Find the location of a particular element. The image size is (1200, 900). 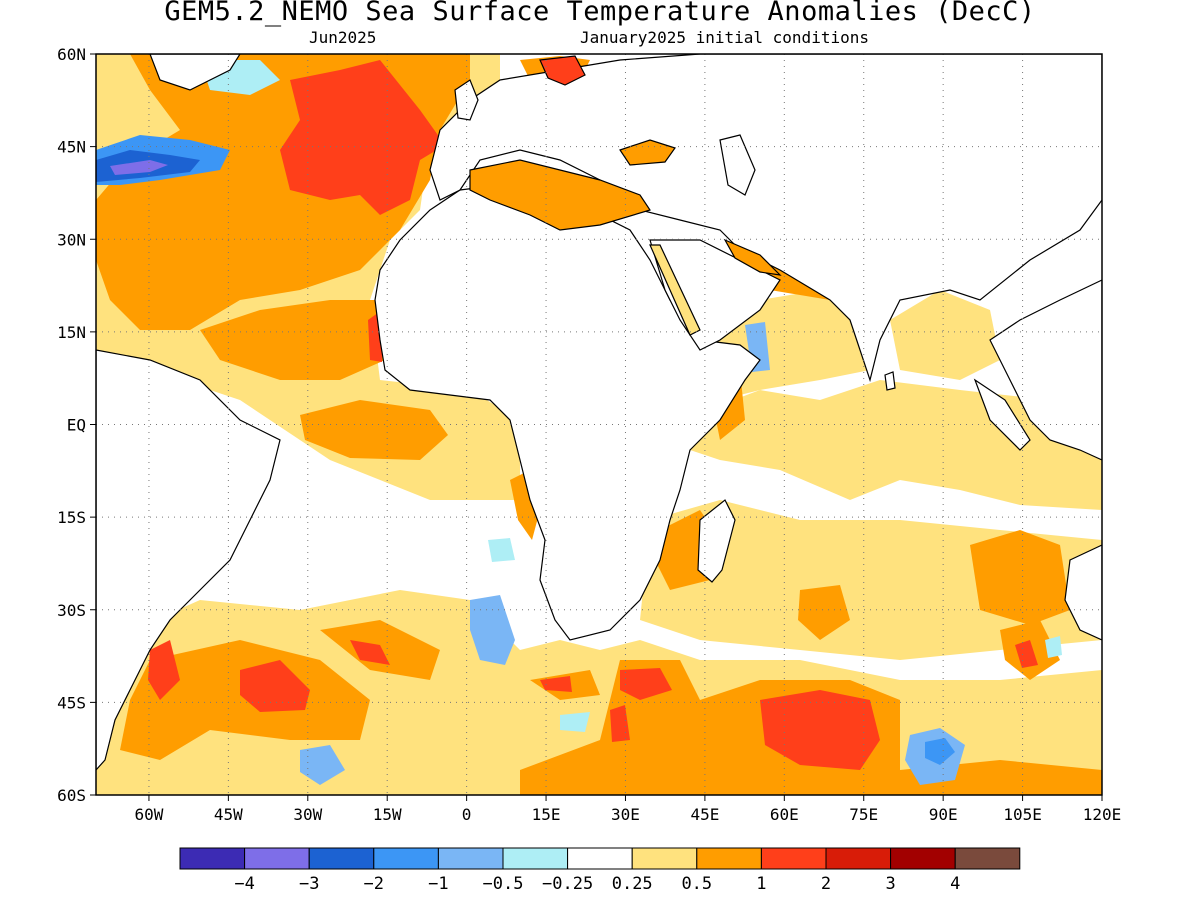

mediterranean-sea is located at coordinates (560, 195).